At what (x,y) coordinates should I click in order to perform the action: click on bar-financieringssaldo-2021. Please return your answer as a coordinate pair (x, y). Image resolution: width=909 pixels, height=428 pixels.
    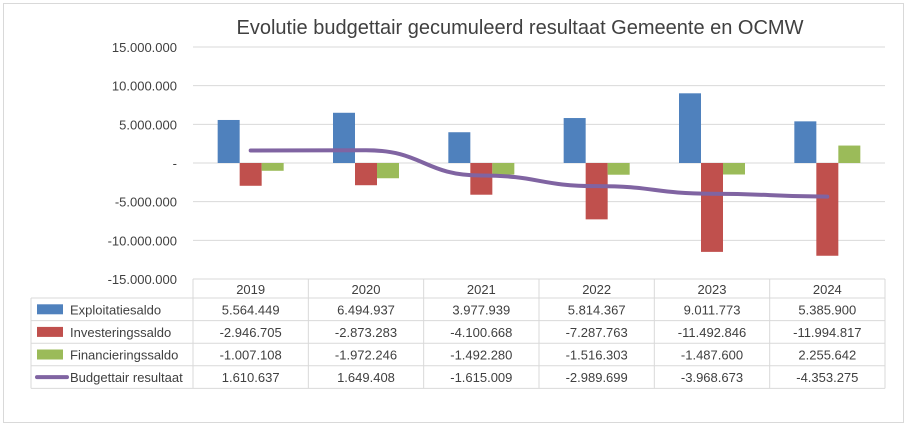
    Looking at the image, I should click on (503, 169).